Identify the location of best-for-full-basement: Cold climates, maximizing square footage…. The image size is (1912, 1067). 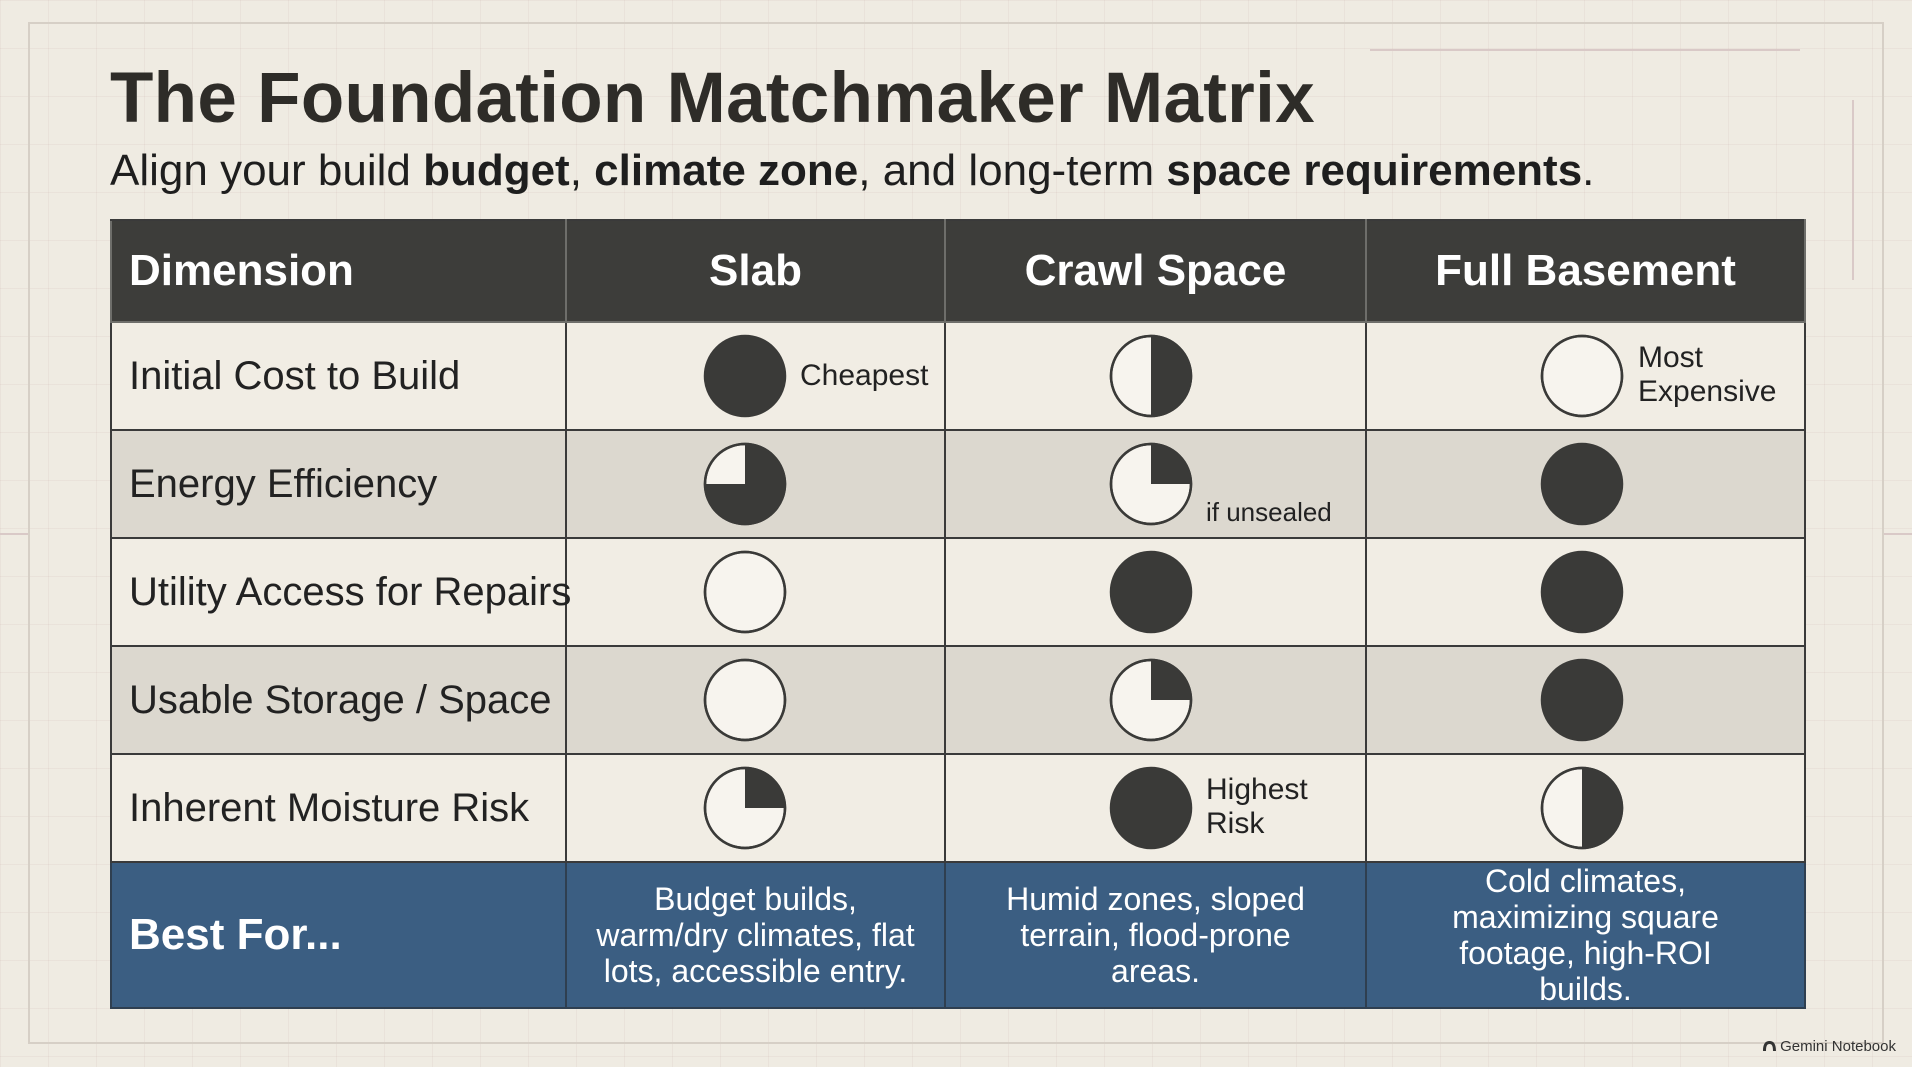
(1585, 935).